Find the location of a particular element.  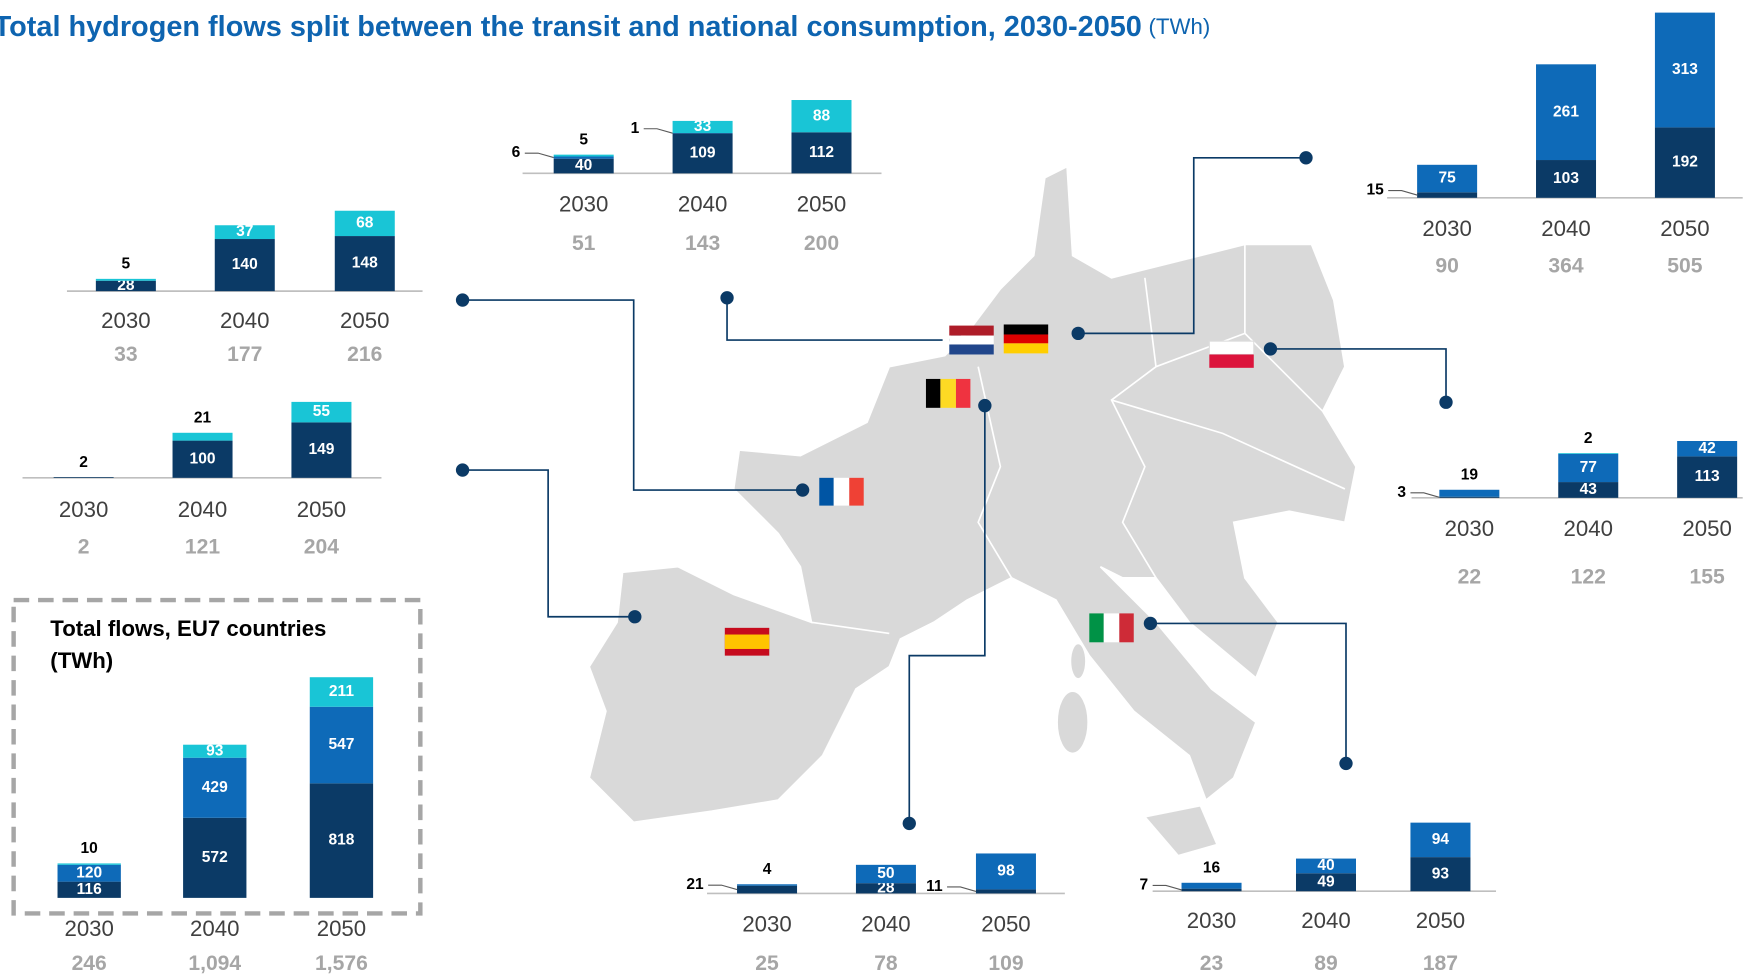

segment-label: 313 is located at coordinates (1685, 69).